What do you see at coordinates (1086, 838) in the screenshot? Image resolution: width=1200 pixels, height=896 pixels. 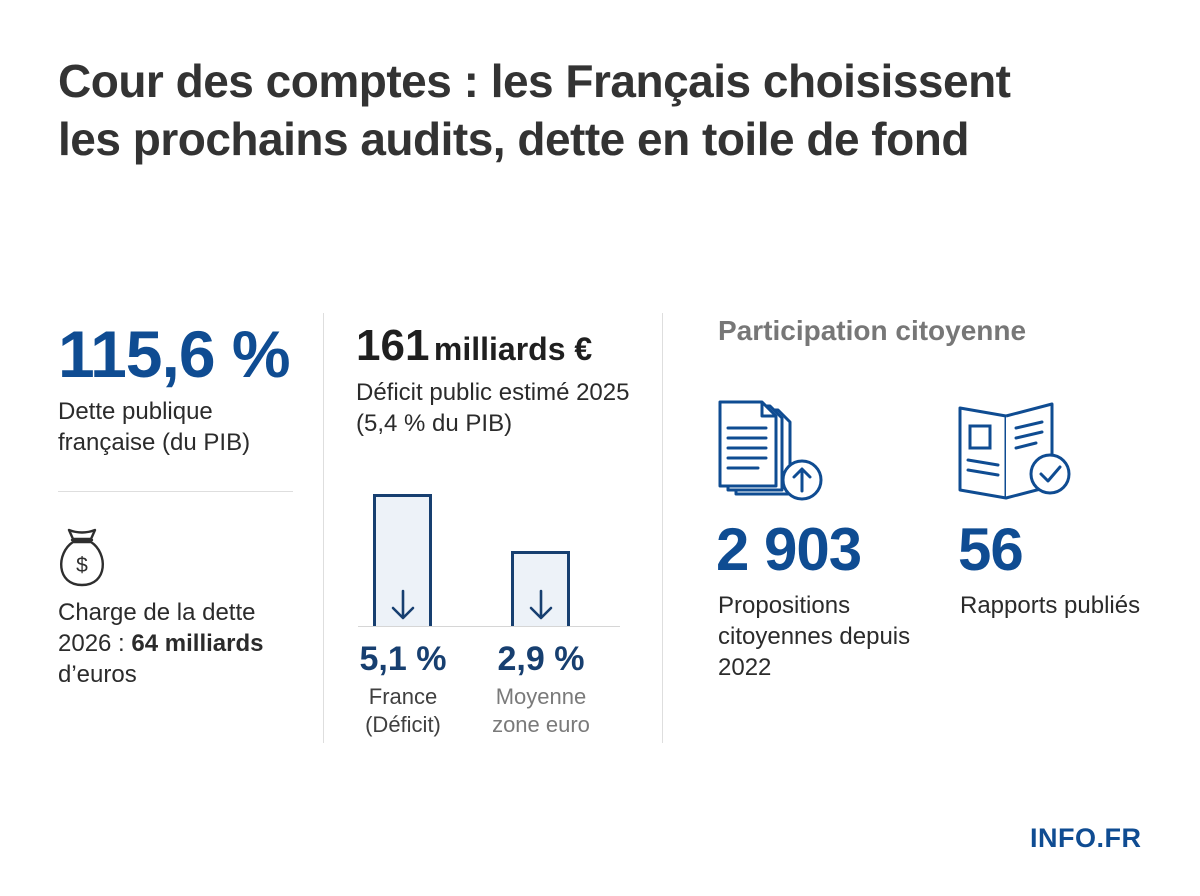 I see `brand-logo: INFO.FR` at bounding box center [1086, 838].